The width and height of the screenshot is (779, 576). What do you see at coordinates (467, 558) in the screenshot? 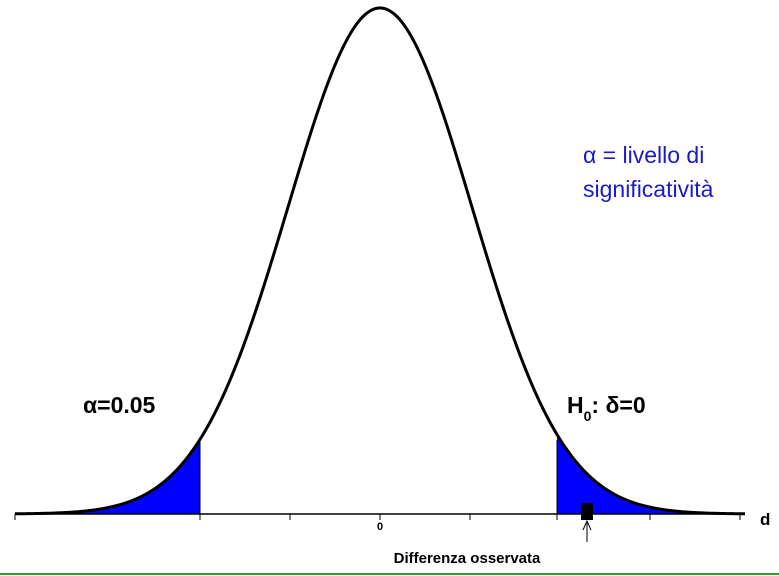
I see `observed-label: Differenza osservata` at bounding box center [467, 558].